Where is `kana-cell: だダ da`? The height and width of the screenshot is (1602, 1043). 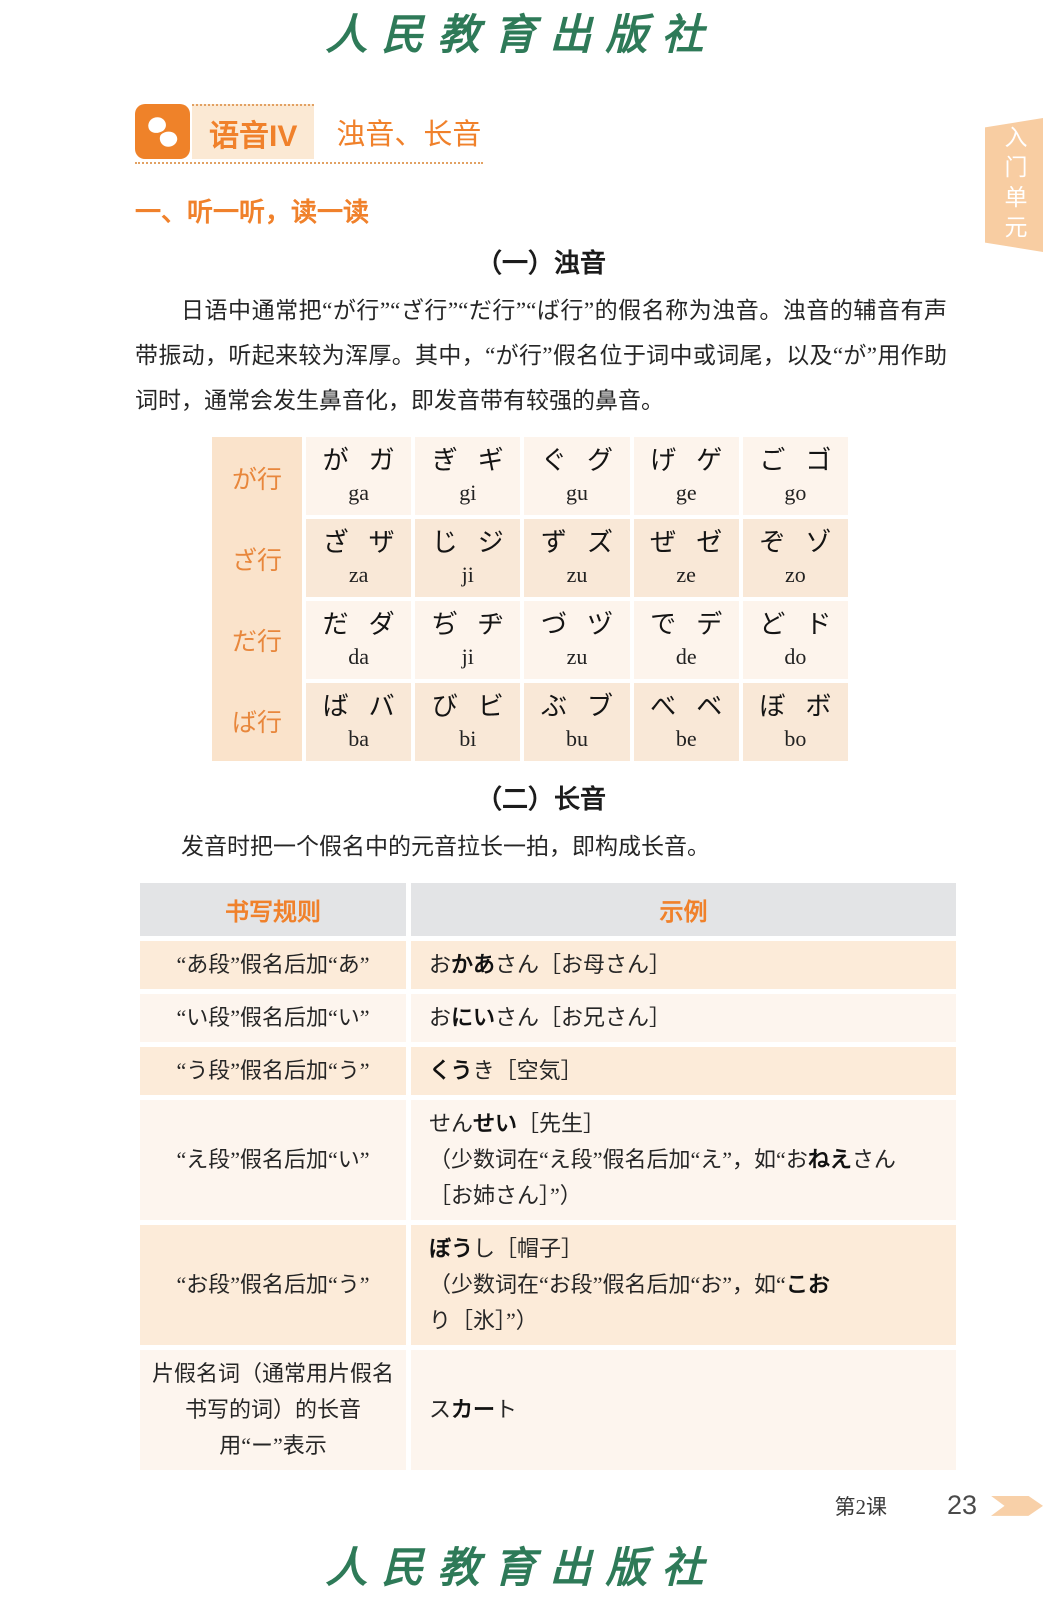 kana-cell: だダ da is located at coordinates (359, 640).